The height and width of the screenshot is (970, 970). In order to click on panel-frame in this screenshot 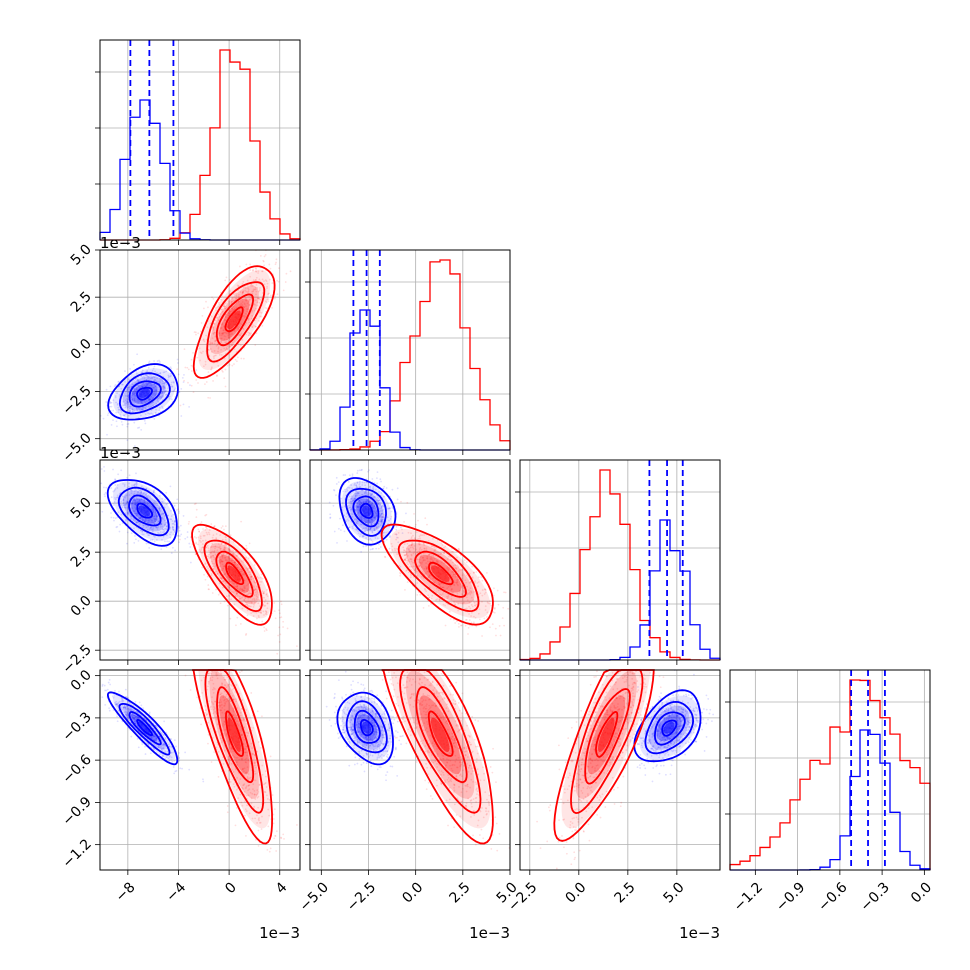, I will do `click(200, 140)`.